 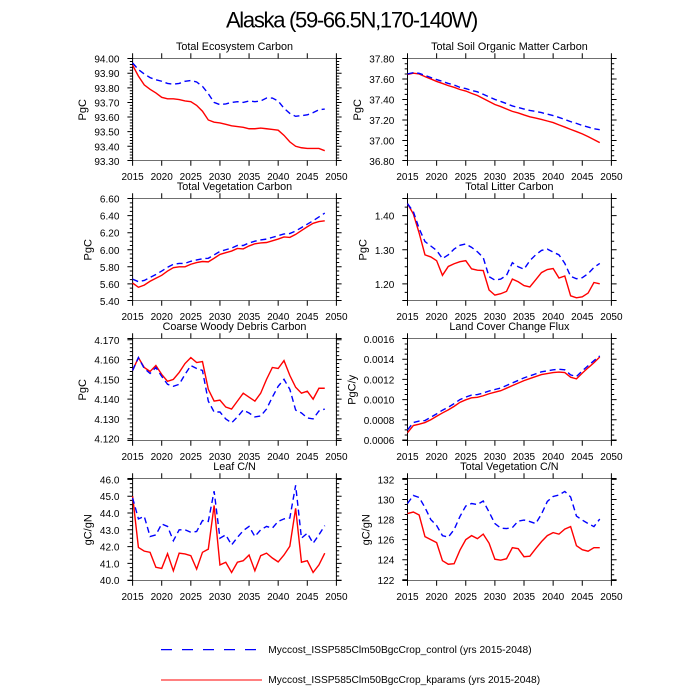 What do you see at coordinates (379, 441) in the screenshot?
I see `svg-text: 0.0006` at bounding box center [379, 441].